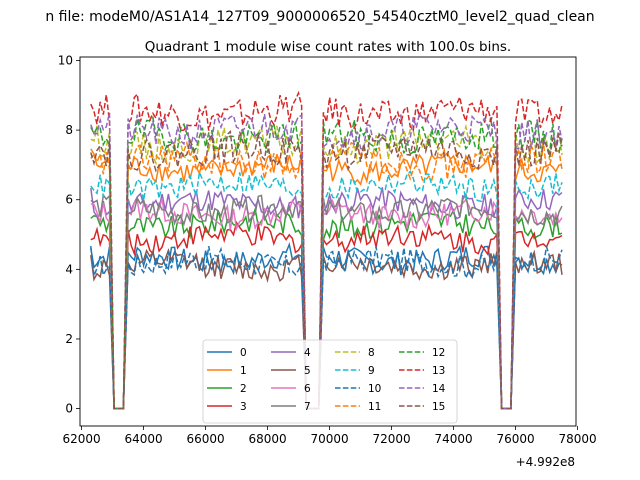  What do you see at coordinates (243, 407) in the screenshot?
I see `legend-label-3: 3` at bounding box center [243, 407].